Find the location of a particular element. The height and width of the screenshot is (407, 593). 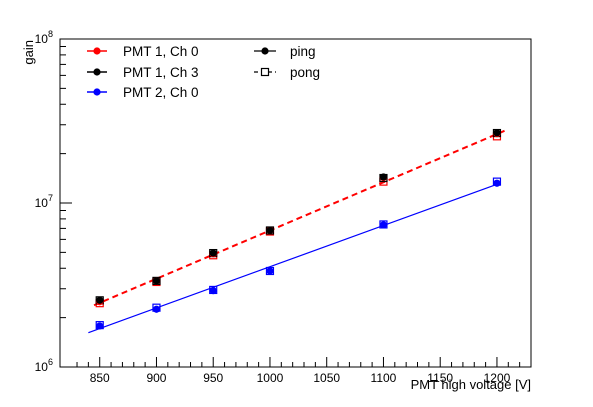

y-tick-label: 10⁷ is located at coordinates (44, 201).